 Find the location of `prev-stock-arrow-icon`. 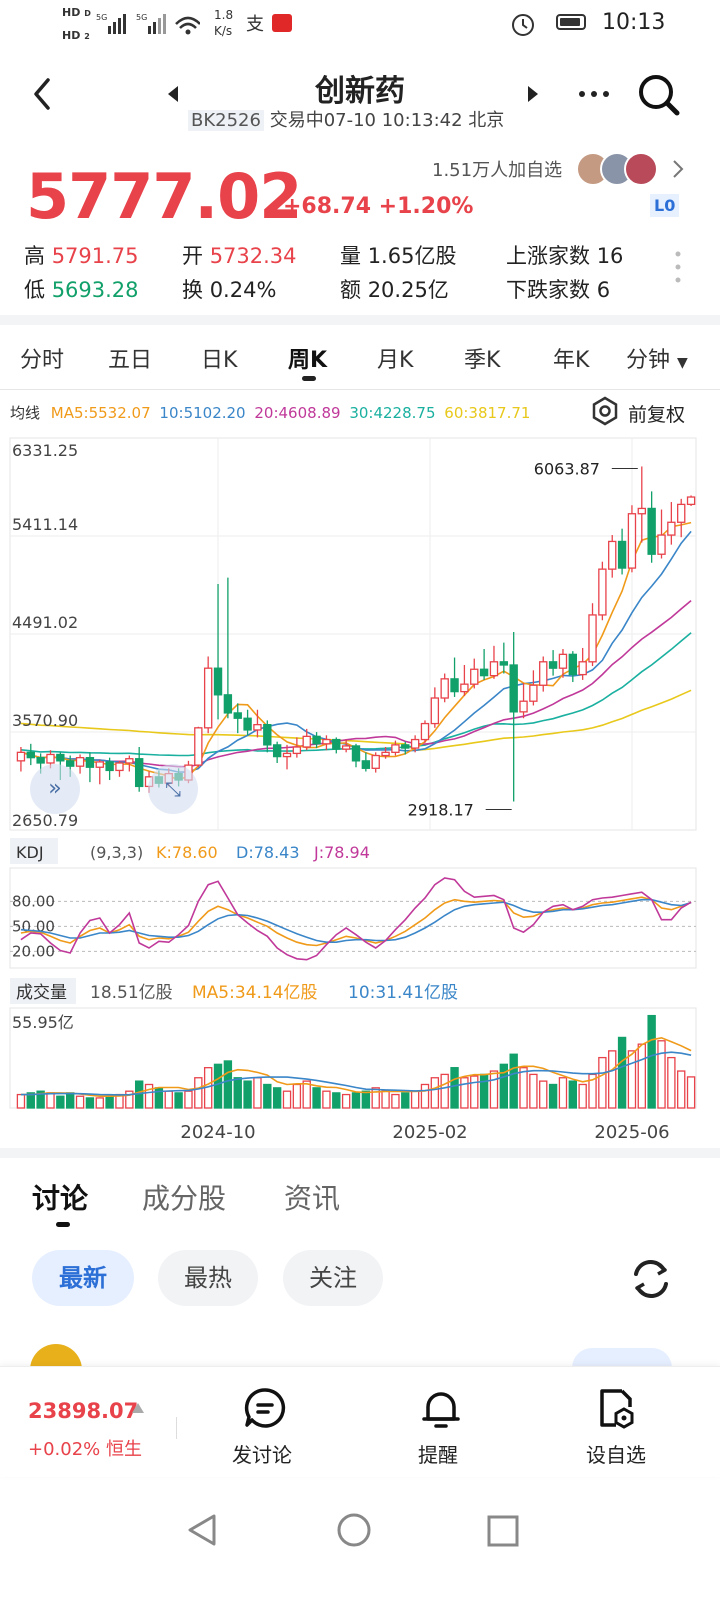

prev-stock-arrow-icon is located at coordinates (173, 94).